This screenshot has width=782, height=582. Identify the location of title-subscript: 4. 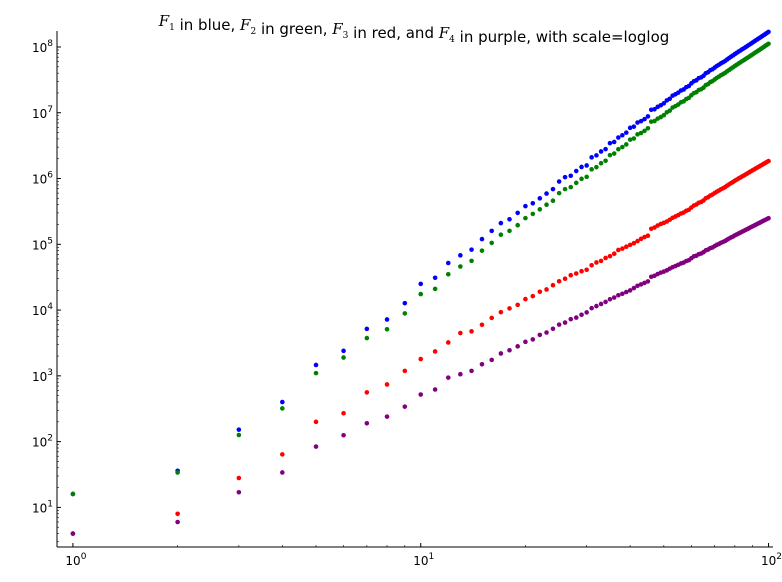
(452, 40).